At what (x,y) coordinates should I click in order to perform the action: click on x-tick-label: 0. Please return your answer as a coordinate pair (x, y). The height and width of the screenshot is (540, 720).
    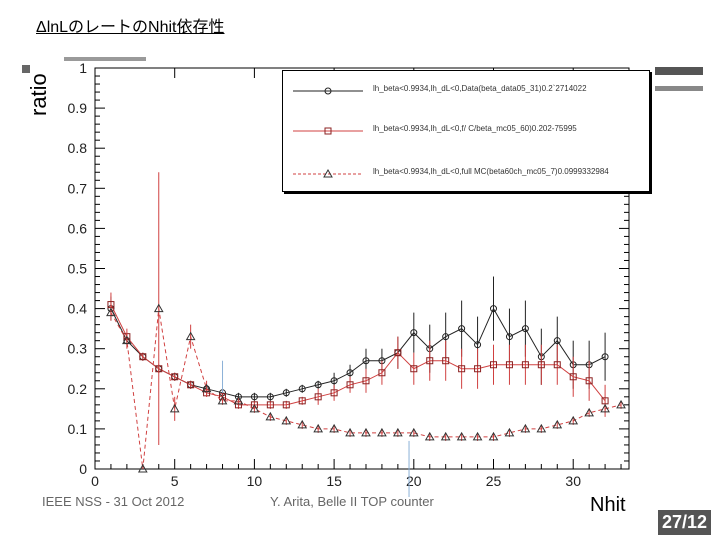
    Looking at the image, I should click on (95, 481).